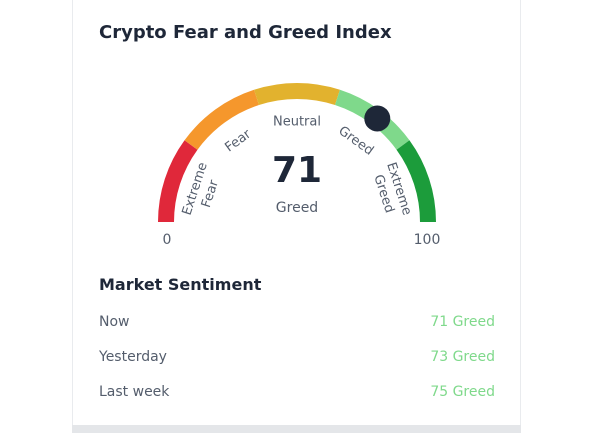 The width and height of the screenshot is (593, 433). What do you see at coordinates (462, 392) in the screenshot?
I see `sentiment-row-value: 75 Greed` at bounding box center [462, 392].